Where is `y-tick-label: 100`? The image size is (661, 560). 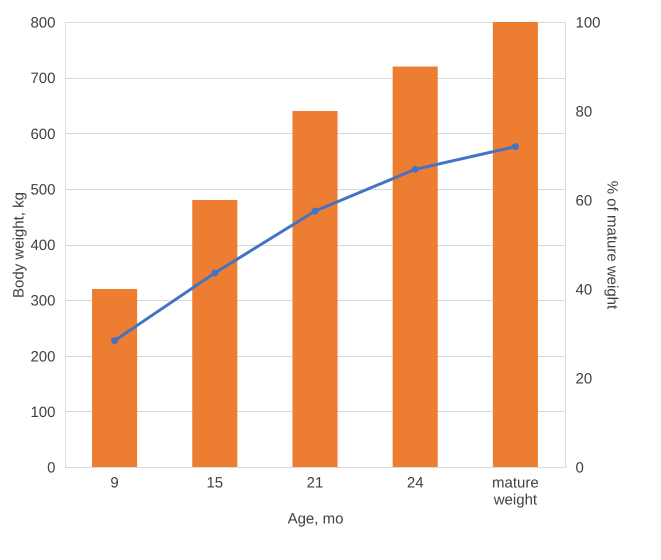 y-tick-label: 100 is located at coordinates (43, 412).